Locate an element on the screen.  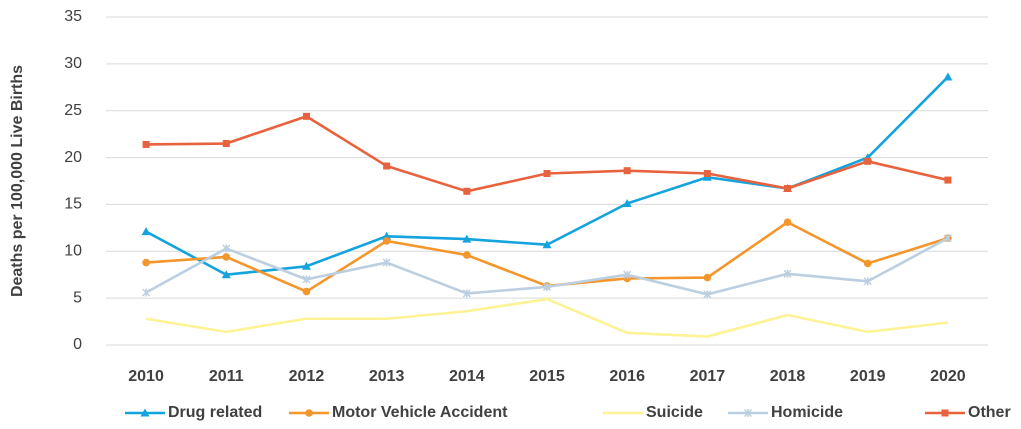
y-tick-label: 0 is located at coordinates (77, 344).